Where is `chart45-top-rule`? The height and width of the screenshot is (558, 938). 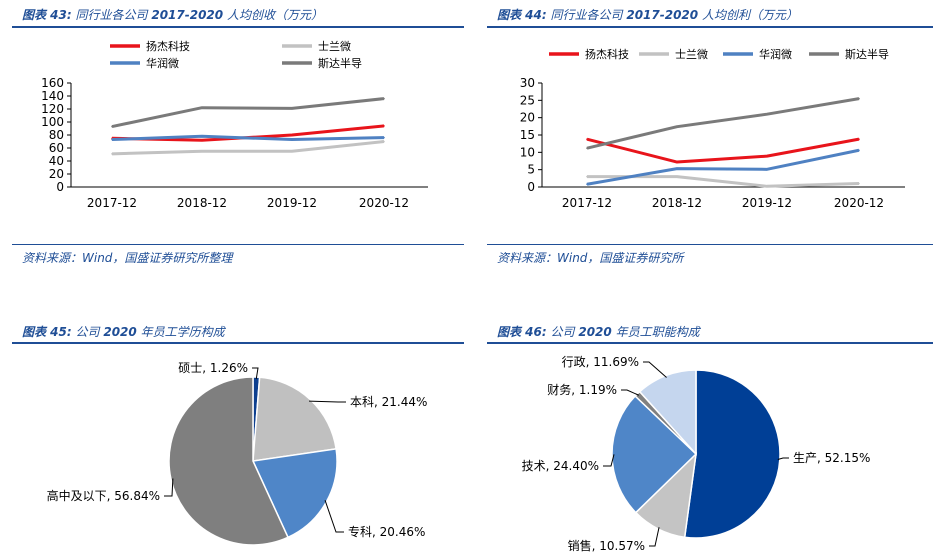
chart45-top-rule is located at coordinates (238, 343).